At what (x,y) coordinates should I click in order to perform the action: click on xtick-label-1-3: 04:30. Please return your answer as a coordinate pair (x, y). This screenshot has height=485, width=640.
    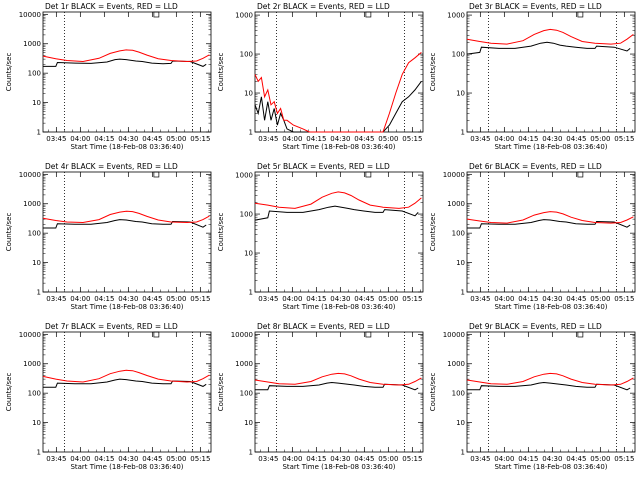
    Looking at the image, I should click on (128, 139).